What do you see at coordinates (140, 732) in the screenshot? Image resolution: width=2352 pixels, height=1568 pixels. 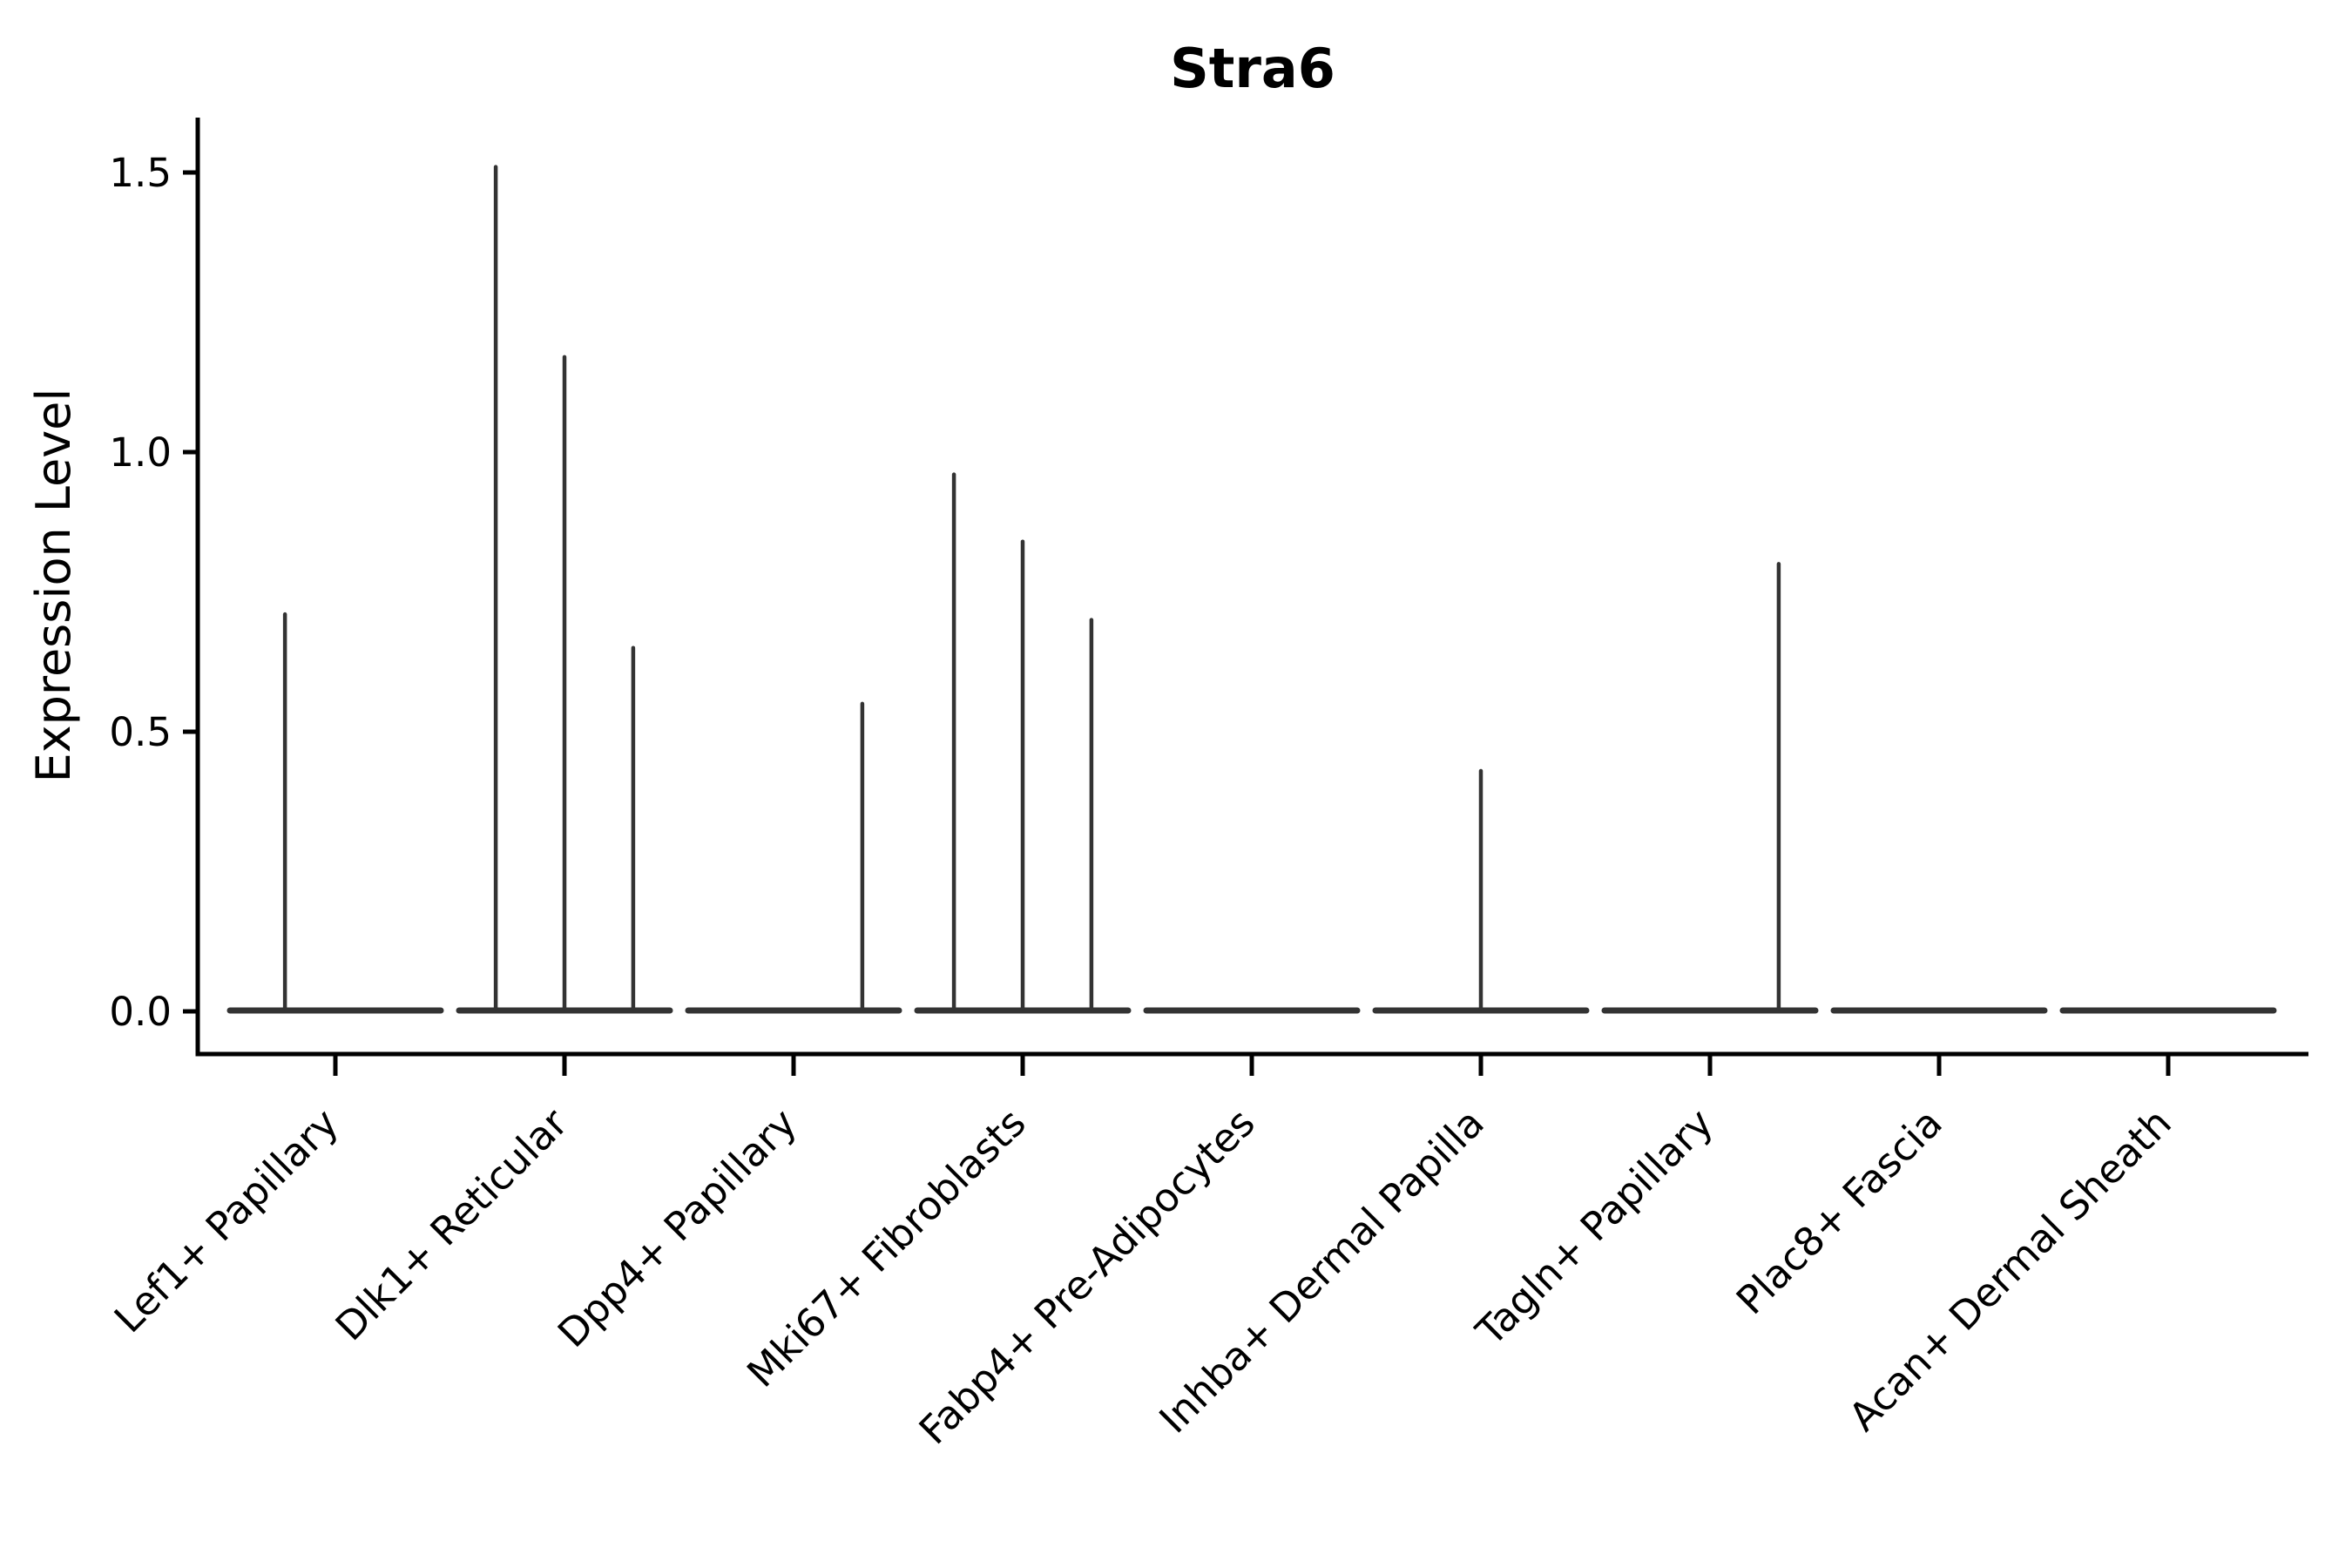 I see `y-tick-label: 0.5` at bounding box center [140, 732].